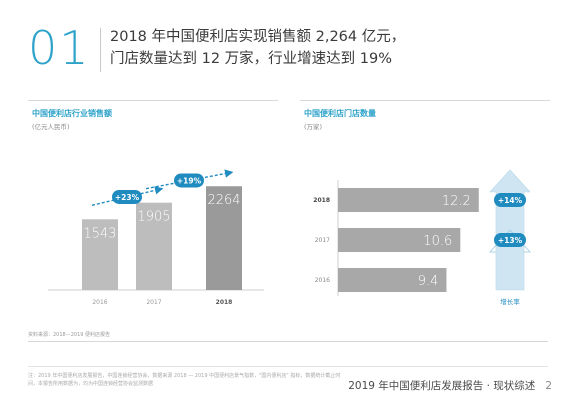 Image resolution: width=580 pixels, height=410 pixels. What do you see at coordinates (69, 335) in the screenshot?
I see `source-note: 资料来源：2018－2019 便利店报告` at bounding box center [69, 335].